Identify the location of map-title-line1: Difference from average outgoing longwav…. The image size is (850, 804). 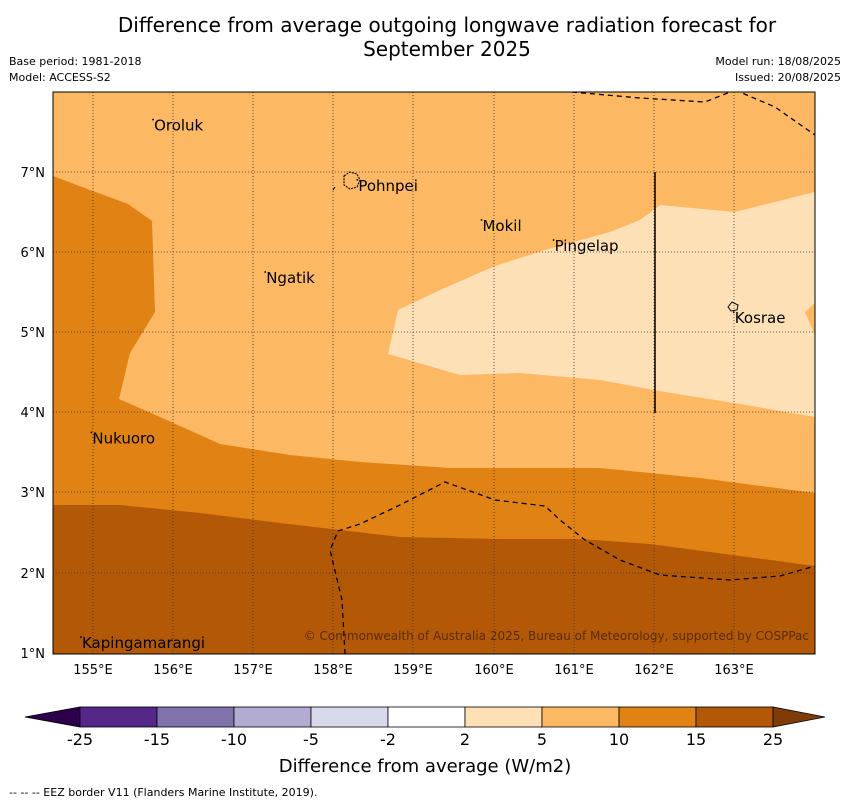
(447, 25).